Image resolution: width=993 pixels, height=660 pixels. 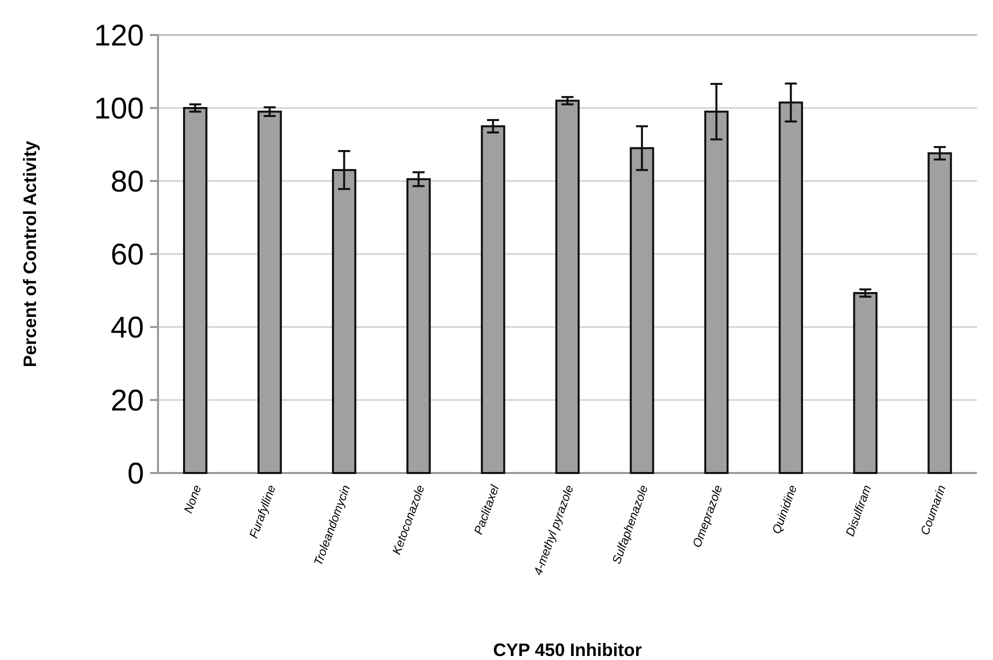 What do you see at coordinates (135, 474) in the screenshot?
I see `y-tick-label: 0` at bounding box center [135, 474].